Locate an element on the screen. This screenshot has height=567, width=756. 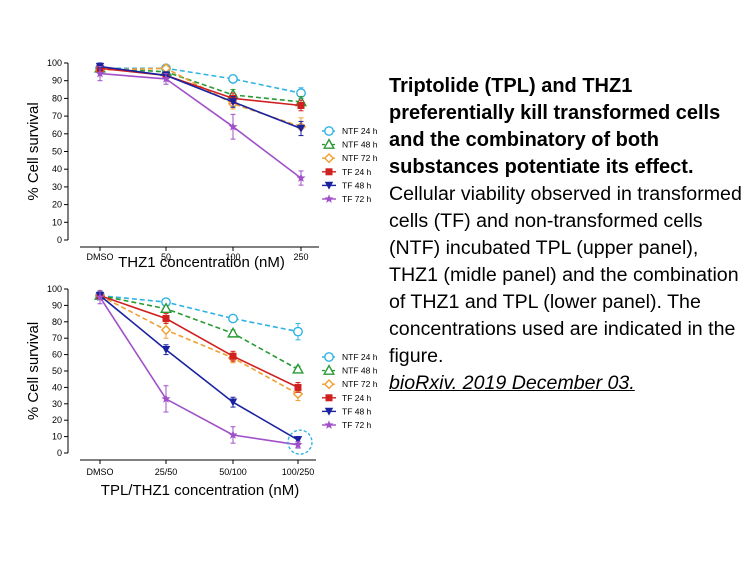
x-tick-label: 25/50 is located at coordinates (166, 472).